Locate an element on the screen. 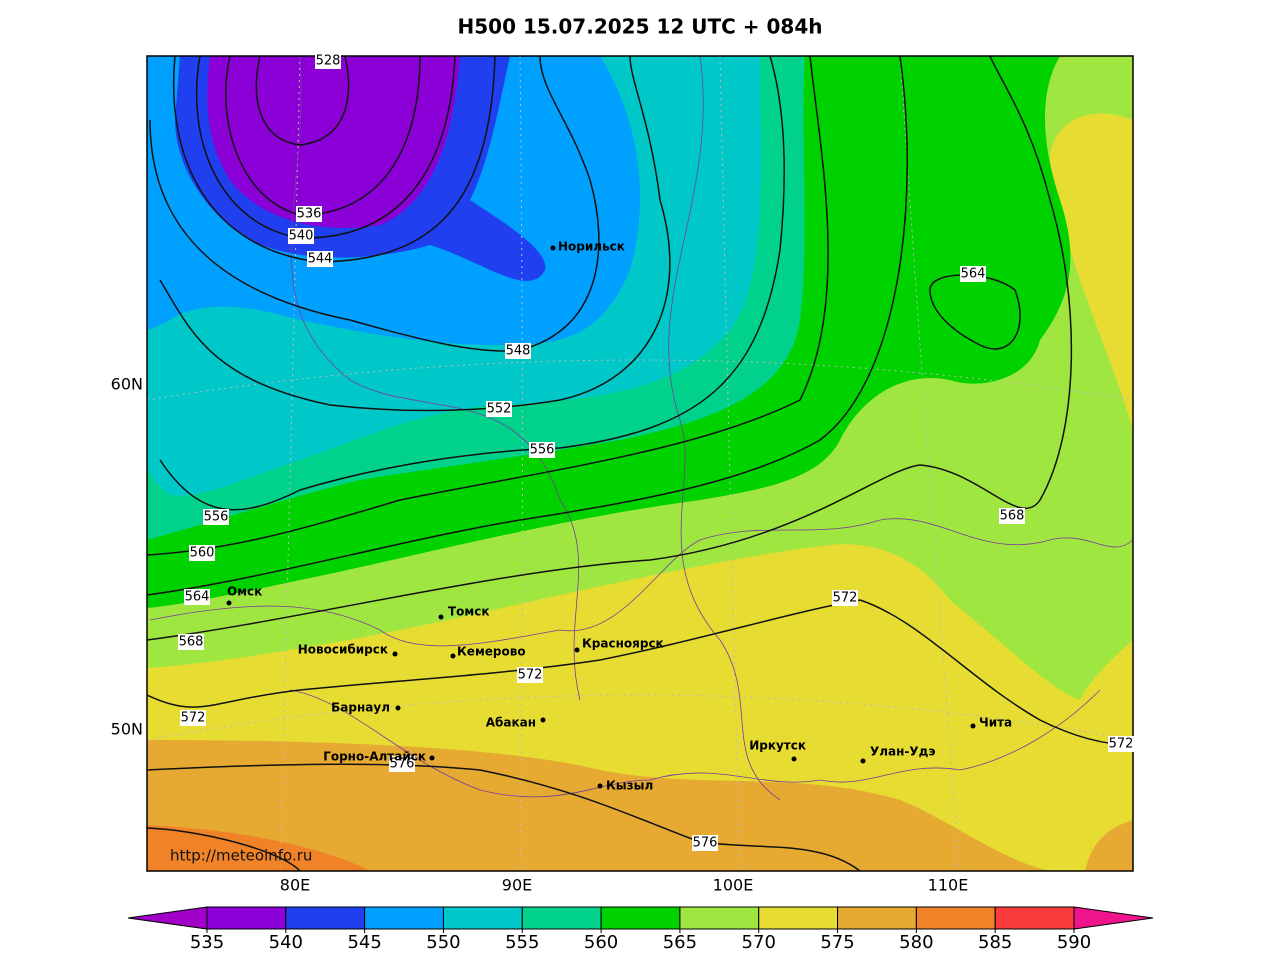  colorbar-tick-label: 565 is located at coordinates (680, 942).